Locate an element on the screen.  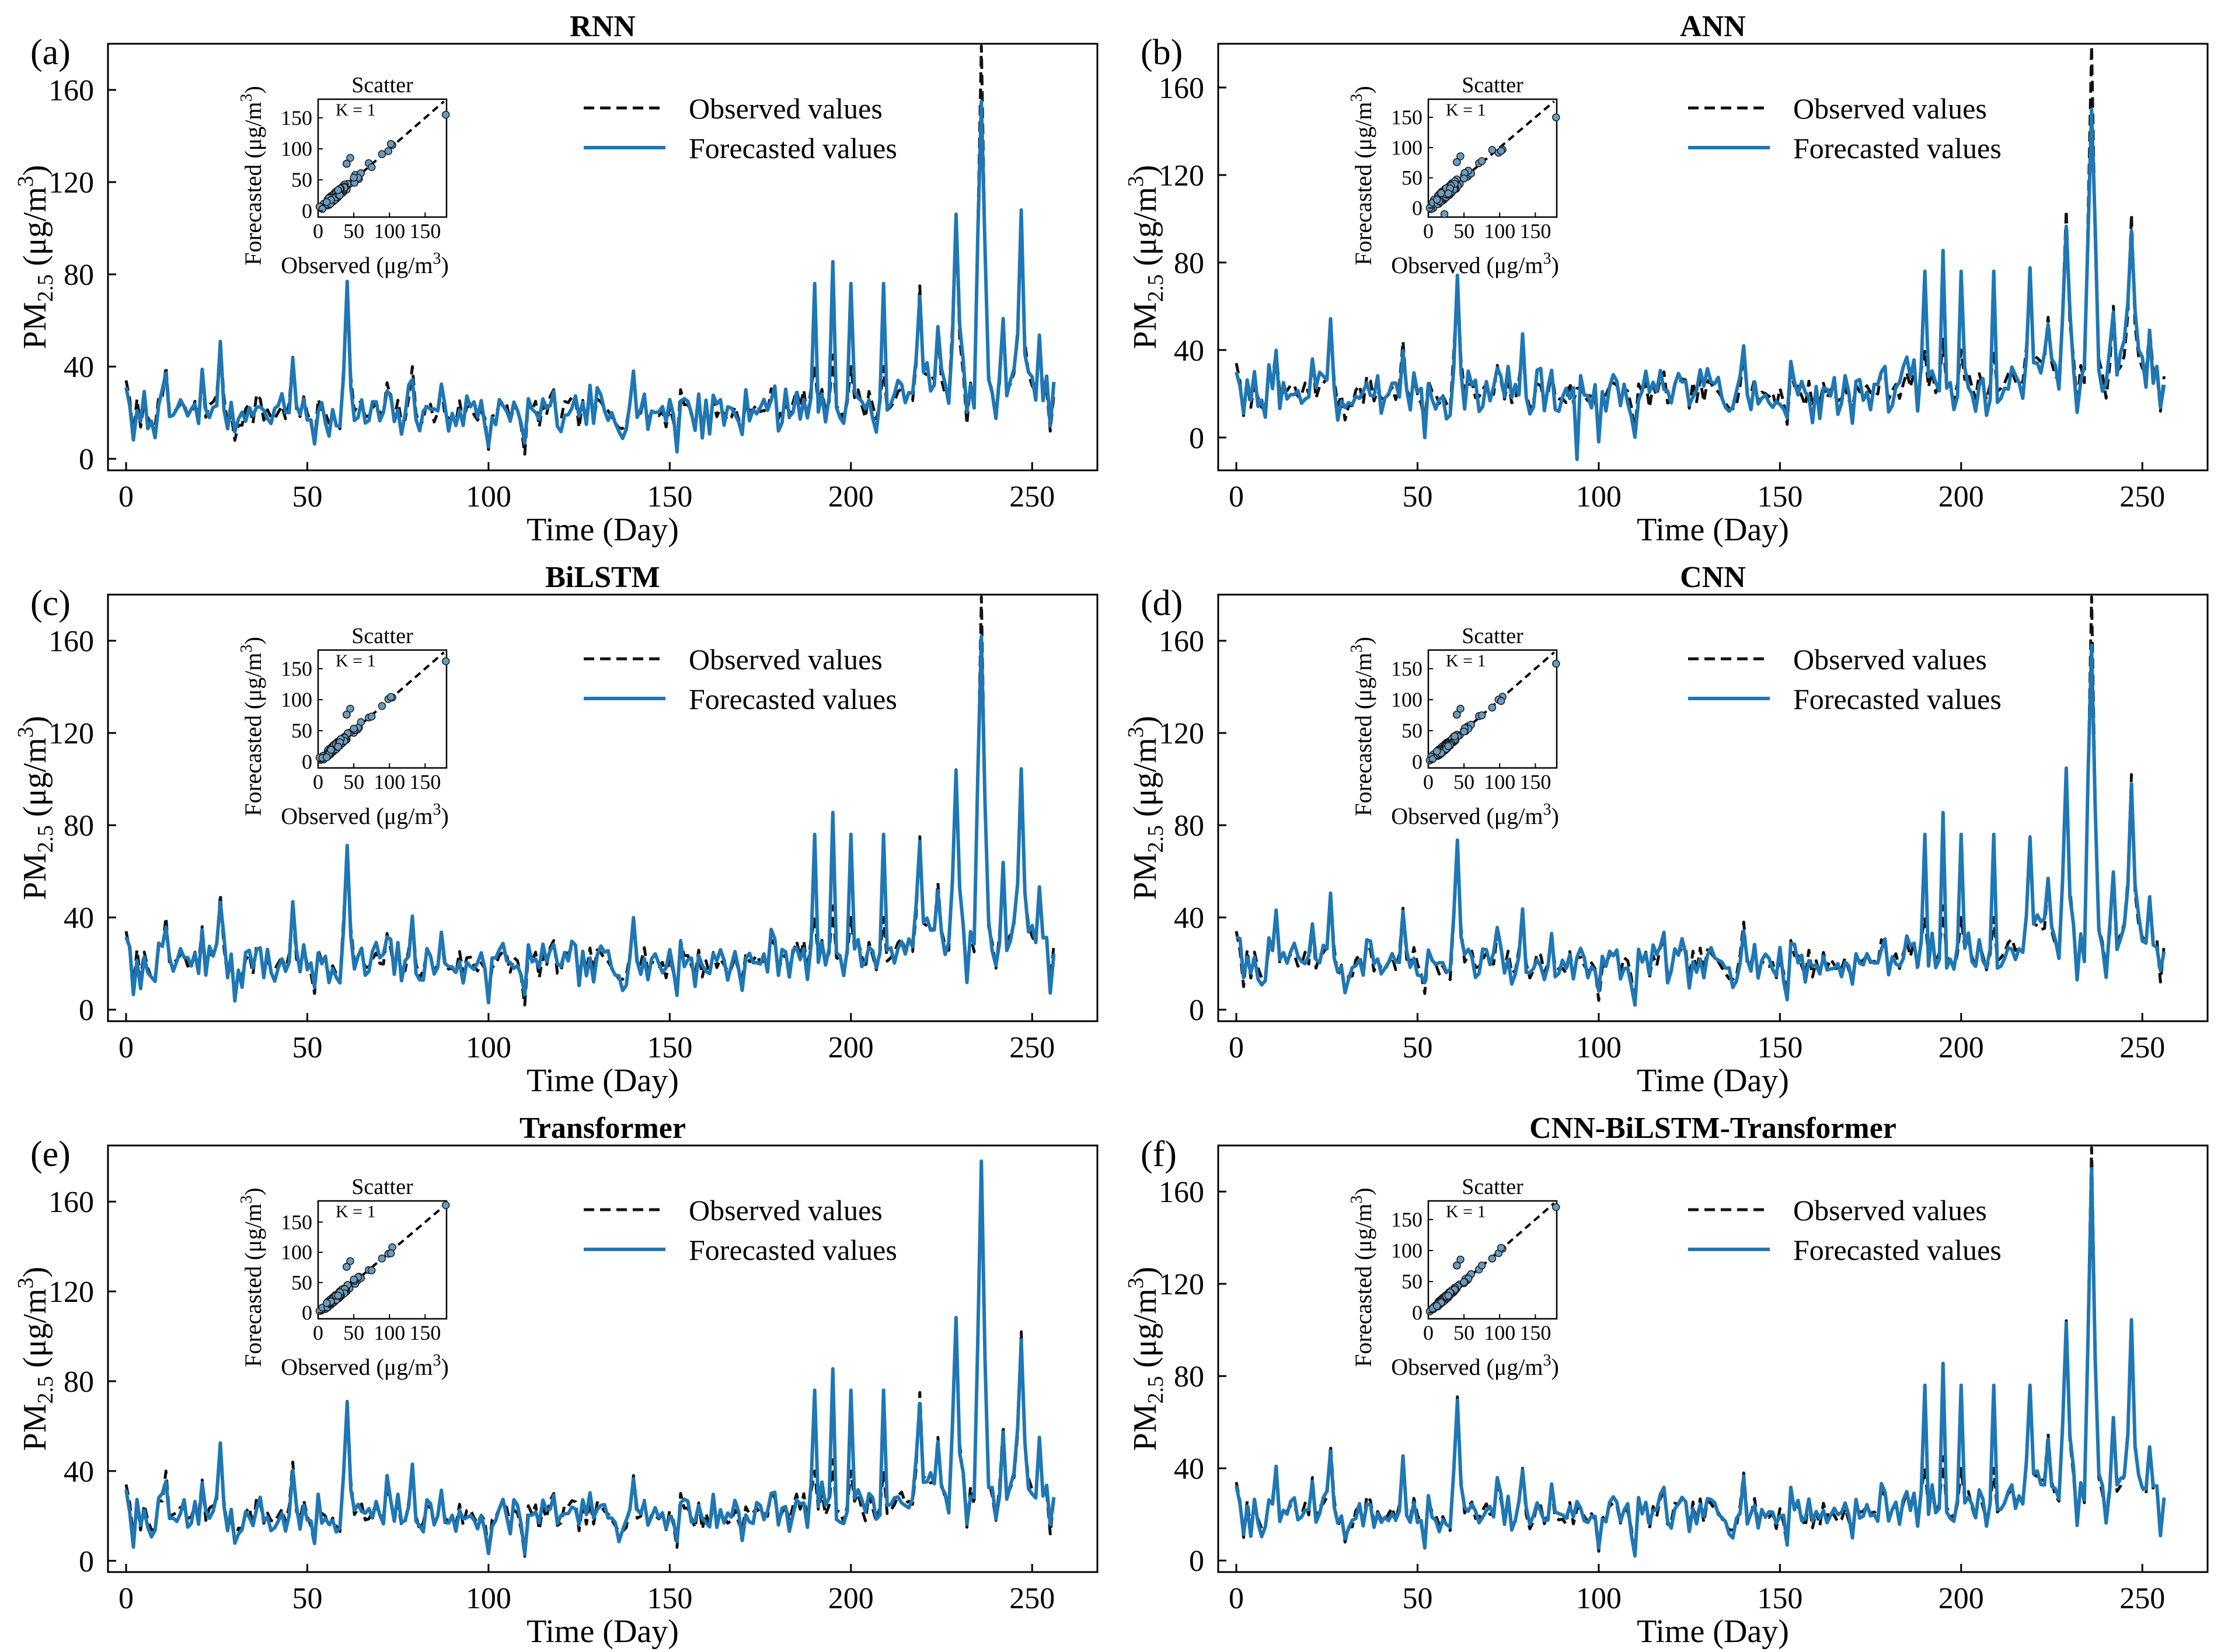
x-tick-label: 0 is located at coordinates (1236, 1599).